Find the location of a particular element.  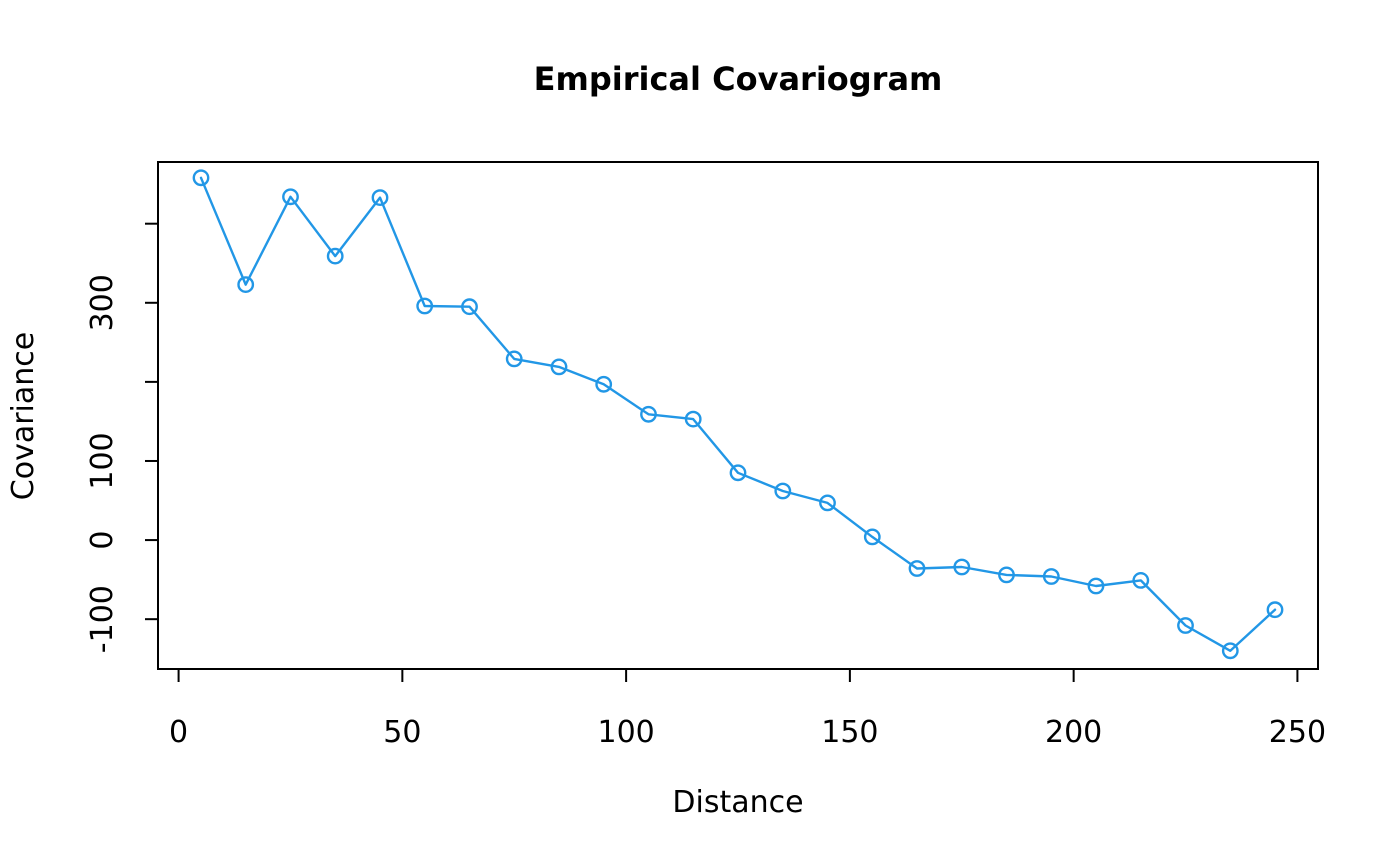

x-tick-label: 200 is located at coordinates (1073, 732).